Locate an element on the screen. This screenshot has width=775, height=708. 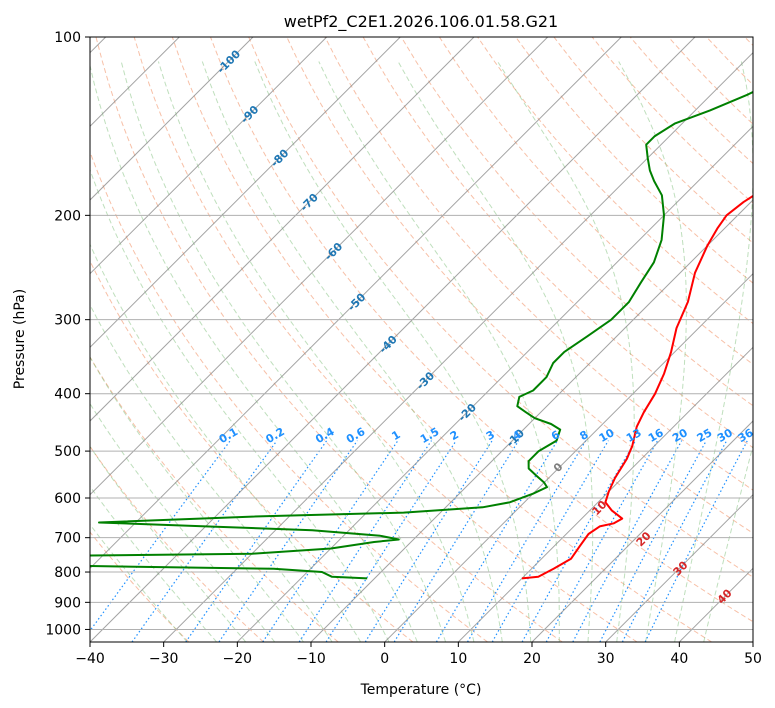
x-tick-label: 0 is located at coordinates (384, 659).